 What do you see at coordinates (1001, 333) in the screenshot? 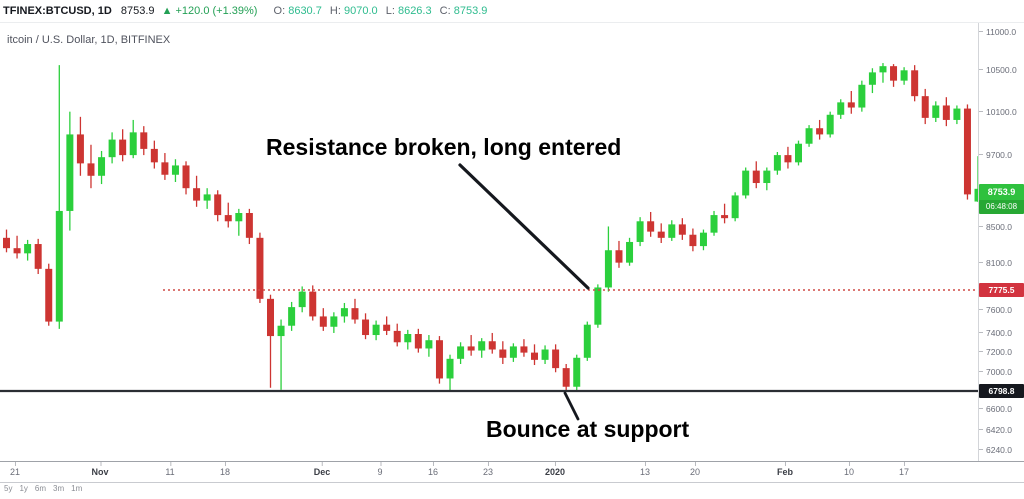
I see `price-tick-label: 7400.0` at bounding box center [1001, 333].